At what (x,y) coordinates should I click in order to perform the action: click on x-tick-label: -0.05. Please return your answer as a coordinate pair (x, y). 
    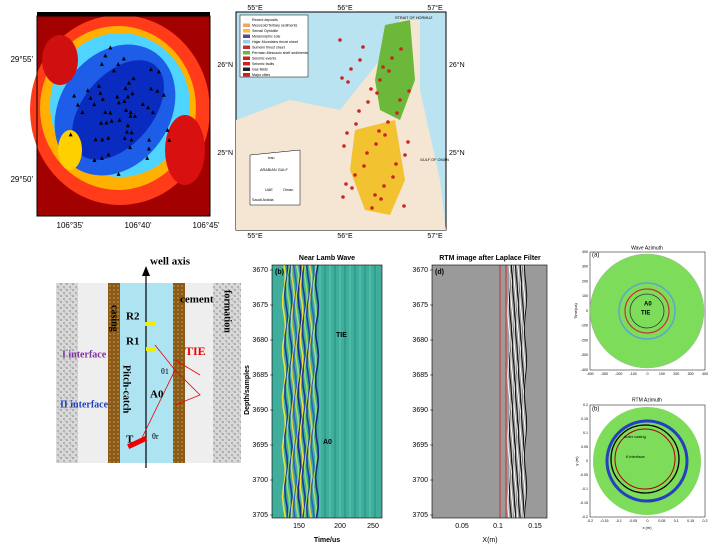
    Looking at the image, I should click on (633, 521).